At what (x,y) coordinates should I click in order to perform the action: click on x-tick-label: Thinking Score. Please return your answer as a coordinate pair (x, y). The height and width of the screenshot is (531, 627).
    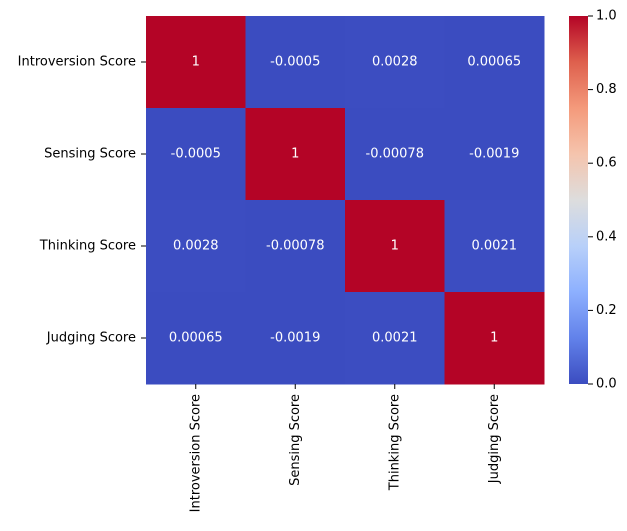
    Looking at the image, I should click on (394, 442).